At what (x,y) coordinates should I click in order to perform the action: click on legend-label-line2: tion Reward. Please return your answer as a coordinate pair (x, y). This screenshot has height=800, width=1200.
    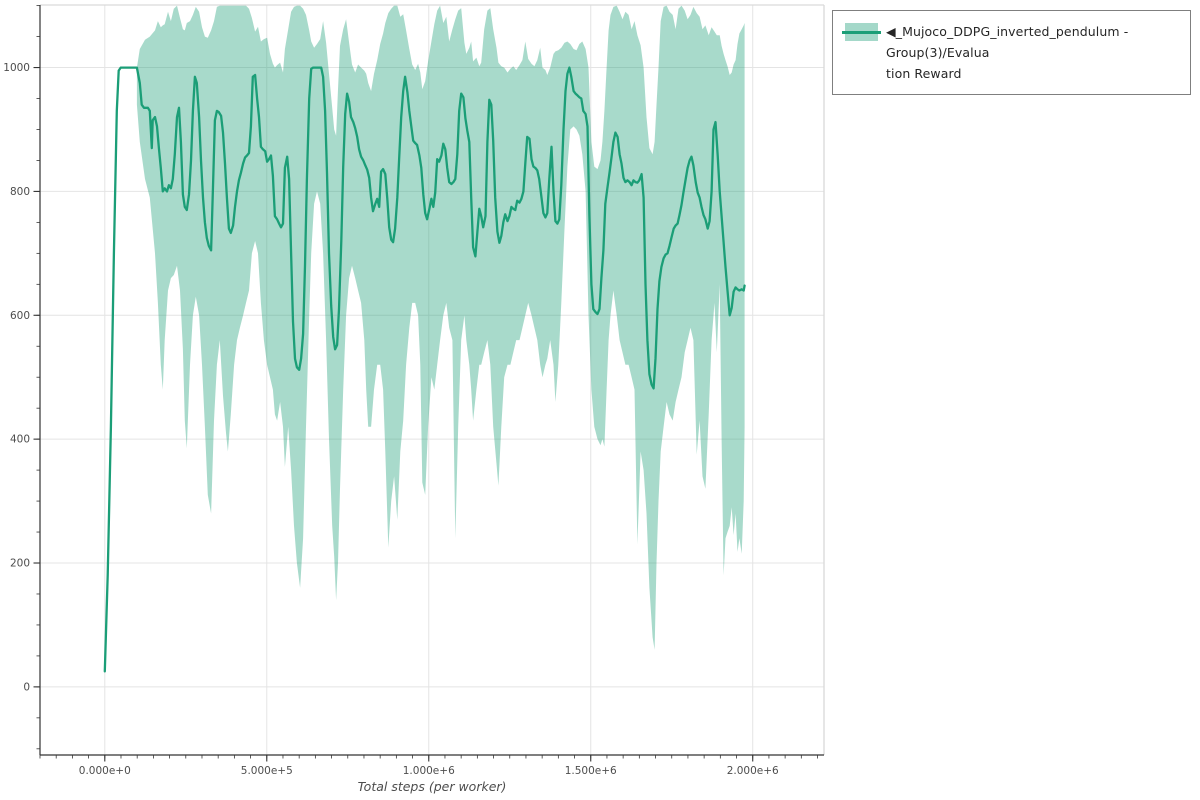
    Looking at the image, I should click on (924, 73).